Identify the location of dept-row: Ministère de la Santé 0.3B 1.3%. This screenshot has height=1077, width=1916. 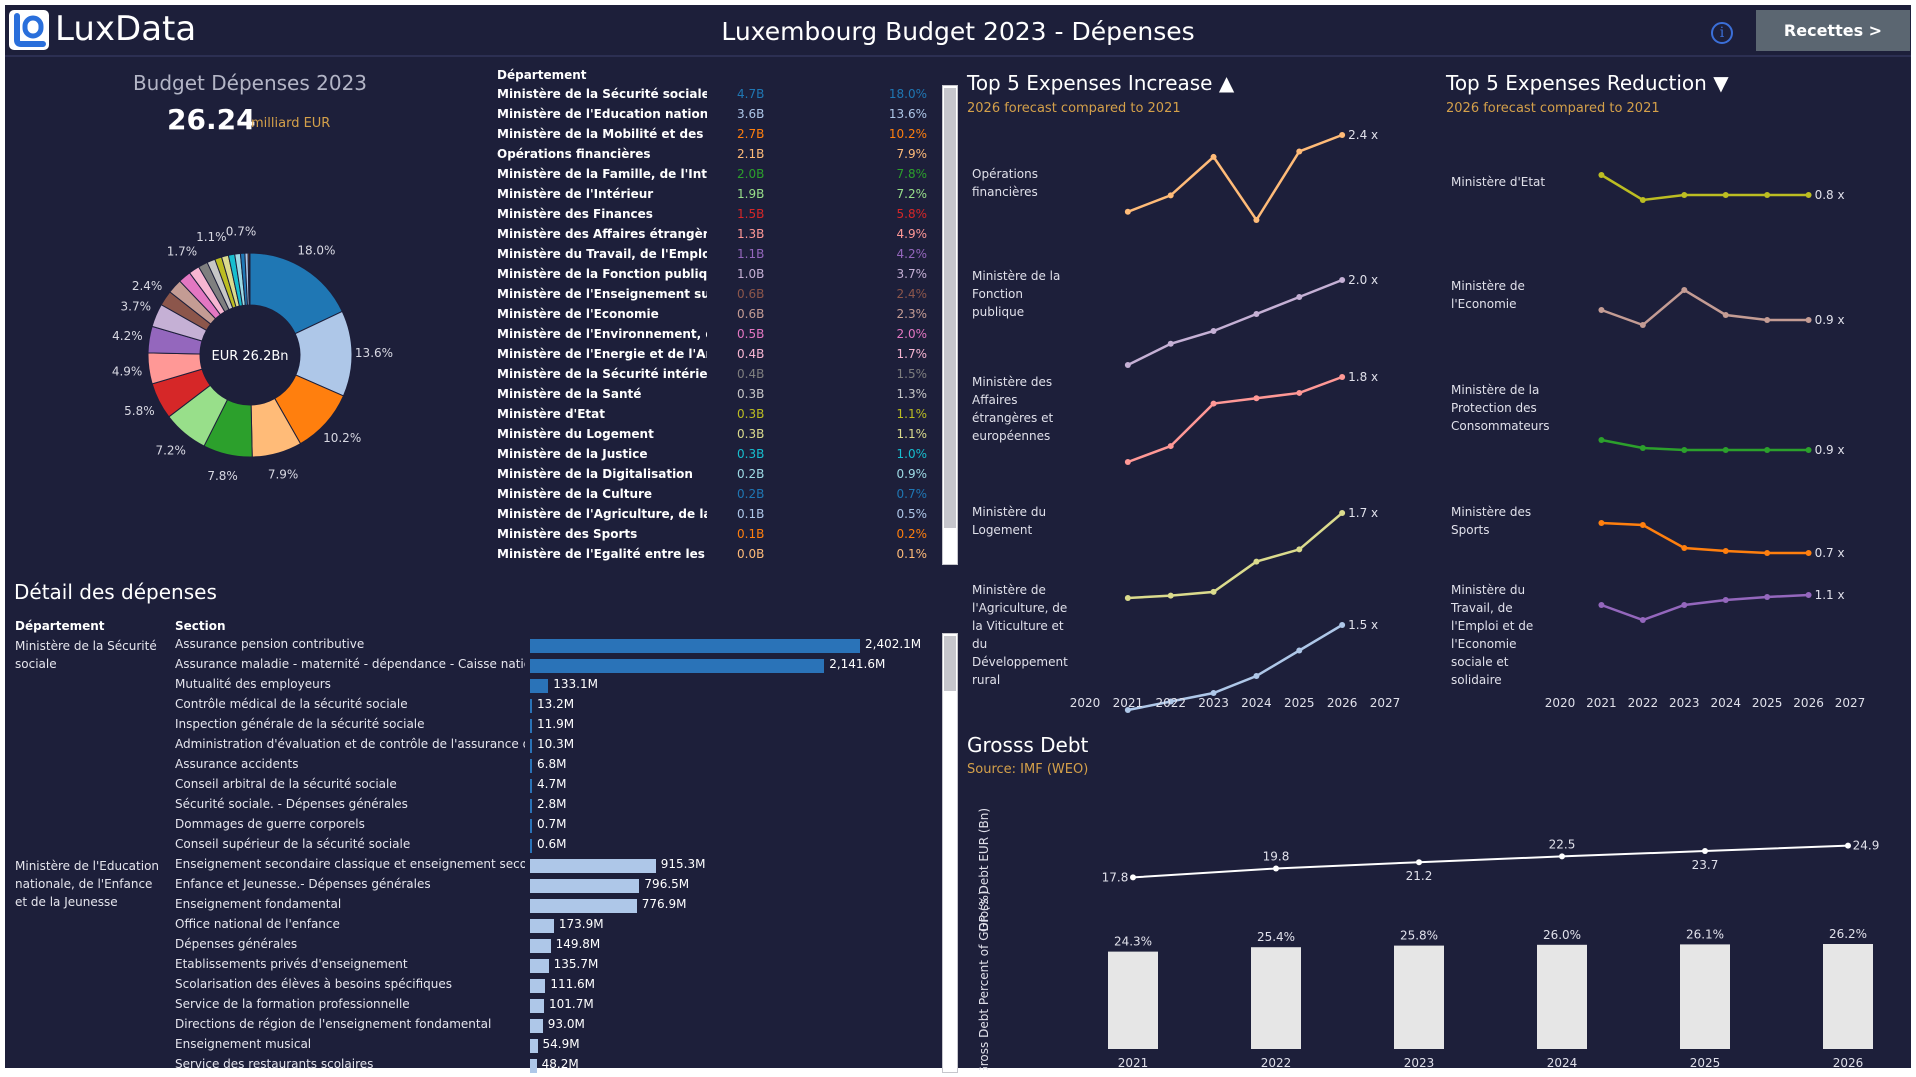
(717, 397).